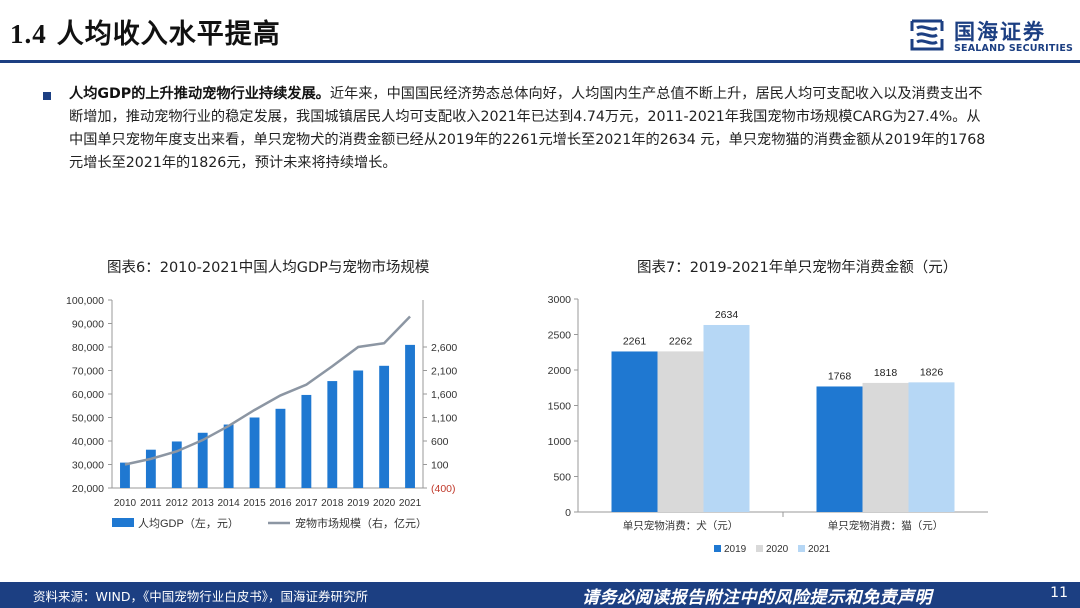 The image size is (1080, 608). Describe the element at coordinates (444, 348) in the screenshot. I see `chart6-right-tick-label: 2,600` at that location.